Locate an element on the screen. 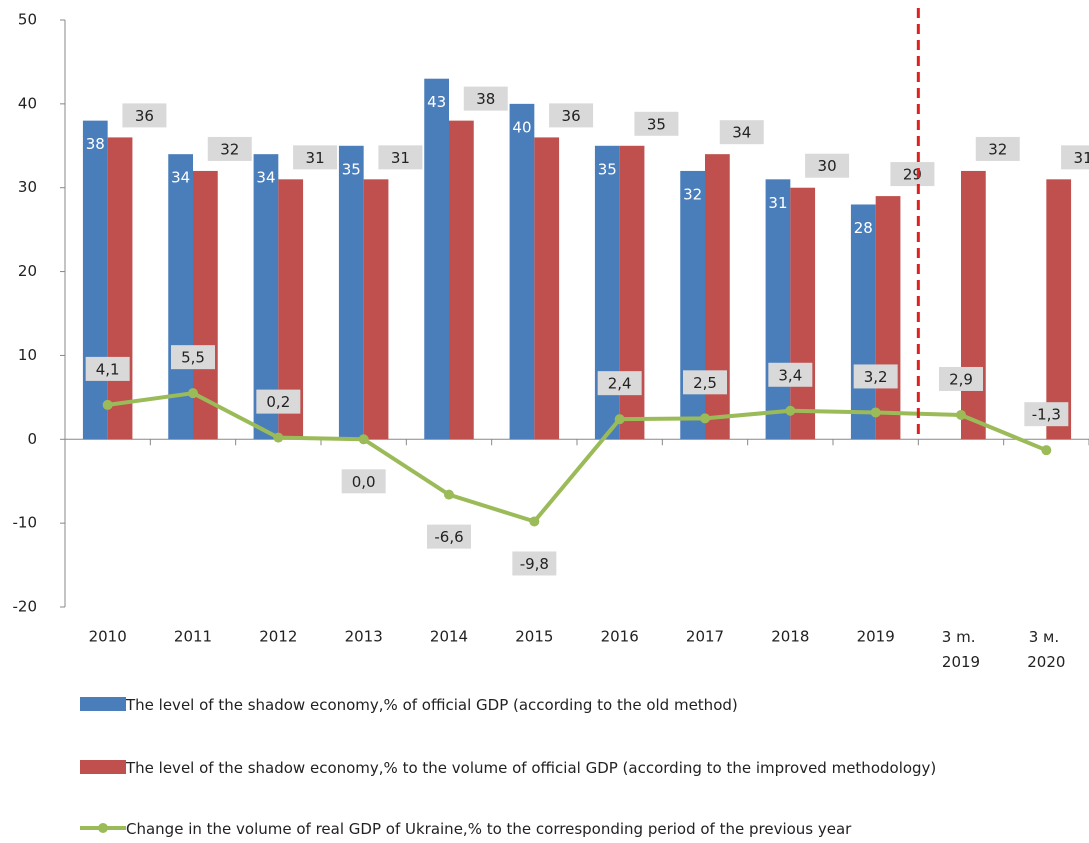 The height and width of the screenshot is (843, 1089). bar-value-label: 35 is located at coordinates (351, 169).